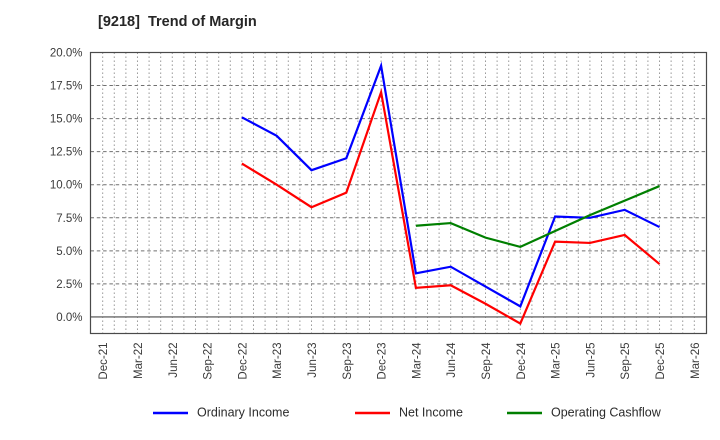 This screenshot has height=440, width=720. Describe the element at coordinates (177, 22) in the screenshot. I see `chart-title: [9218] Trend of Margin` at that location.